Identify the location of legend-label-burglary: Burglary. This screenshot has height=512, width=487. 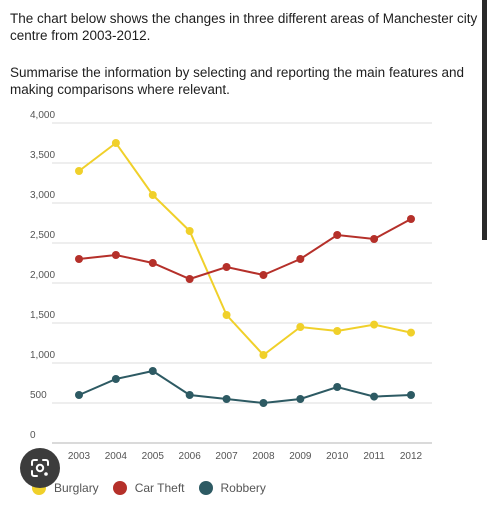
(76, 488).